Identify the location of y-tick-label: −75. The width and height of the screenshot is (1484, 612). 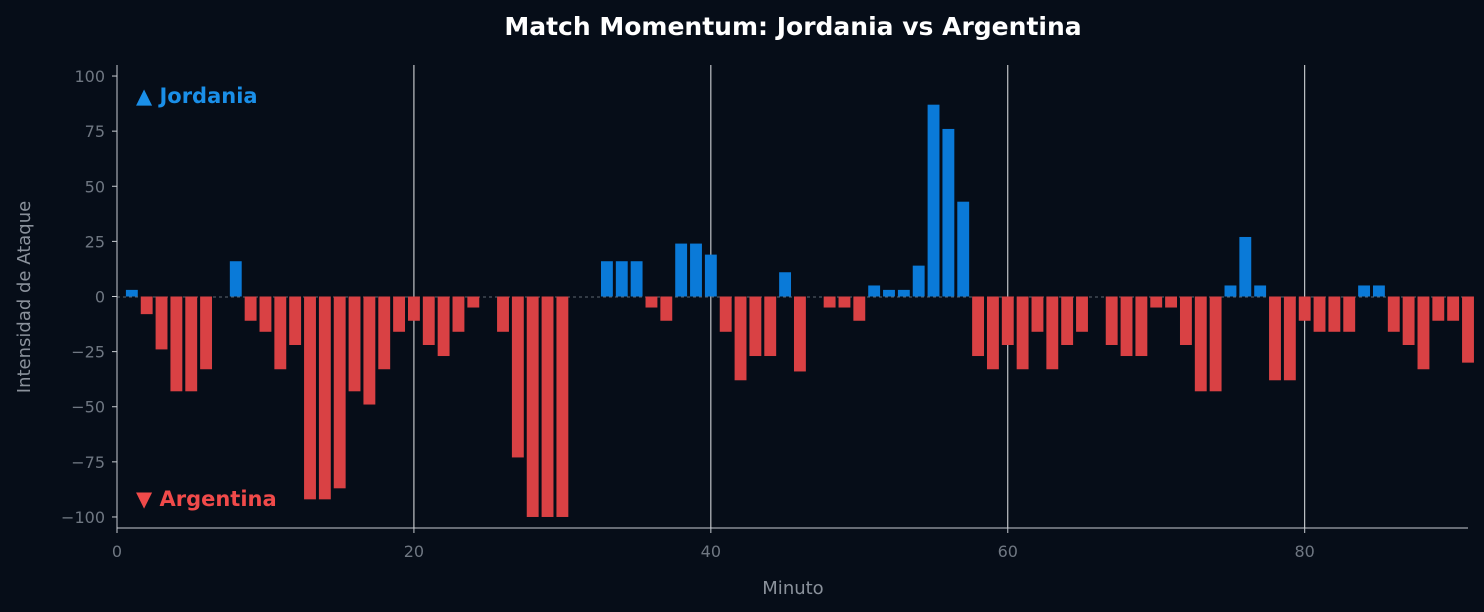
(88, 462).